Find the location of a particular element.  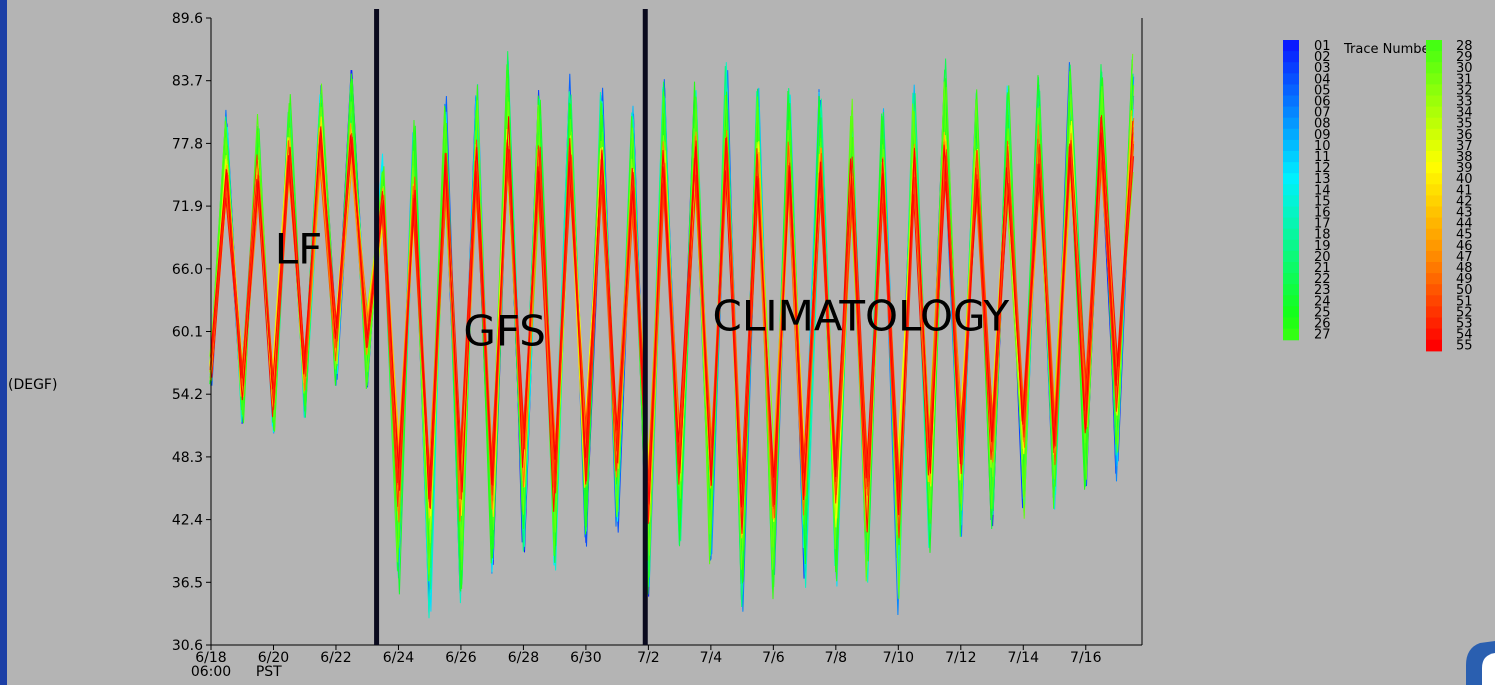

legend-label-55: 55 is located at coordinates (1464, 346).